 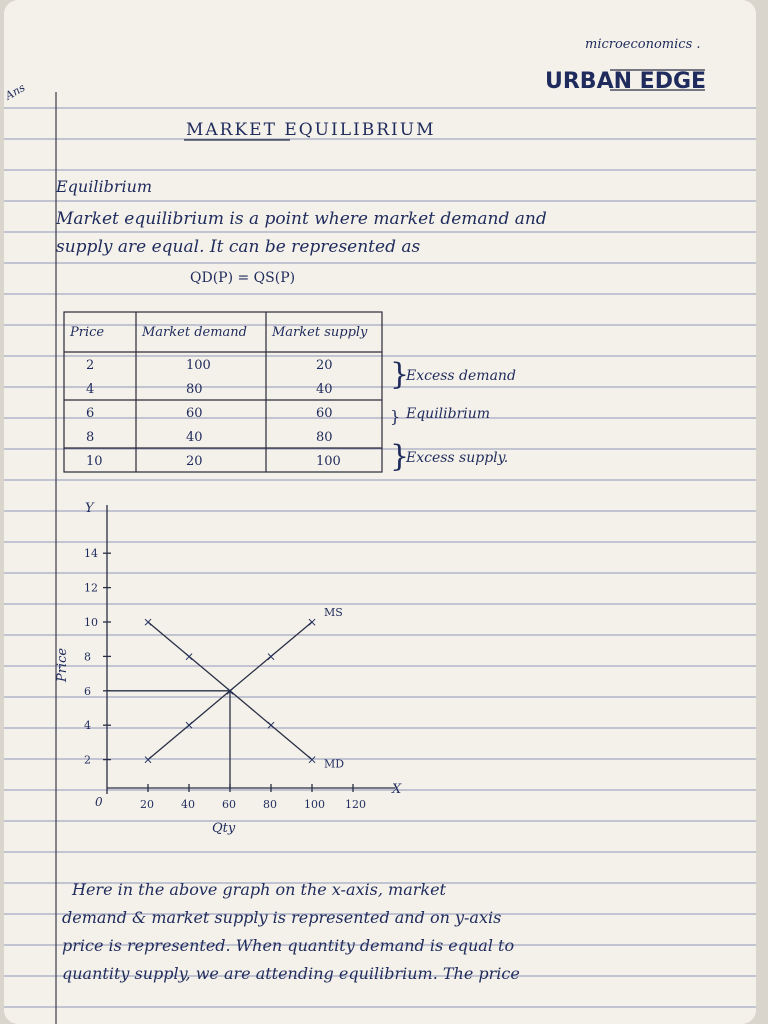 I want to click on table-note: Excess demand, so click(x=460, y=376).